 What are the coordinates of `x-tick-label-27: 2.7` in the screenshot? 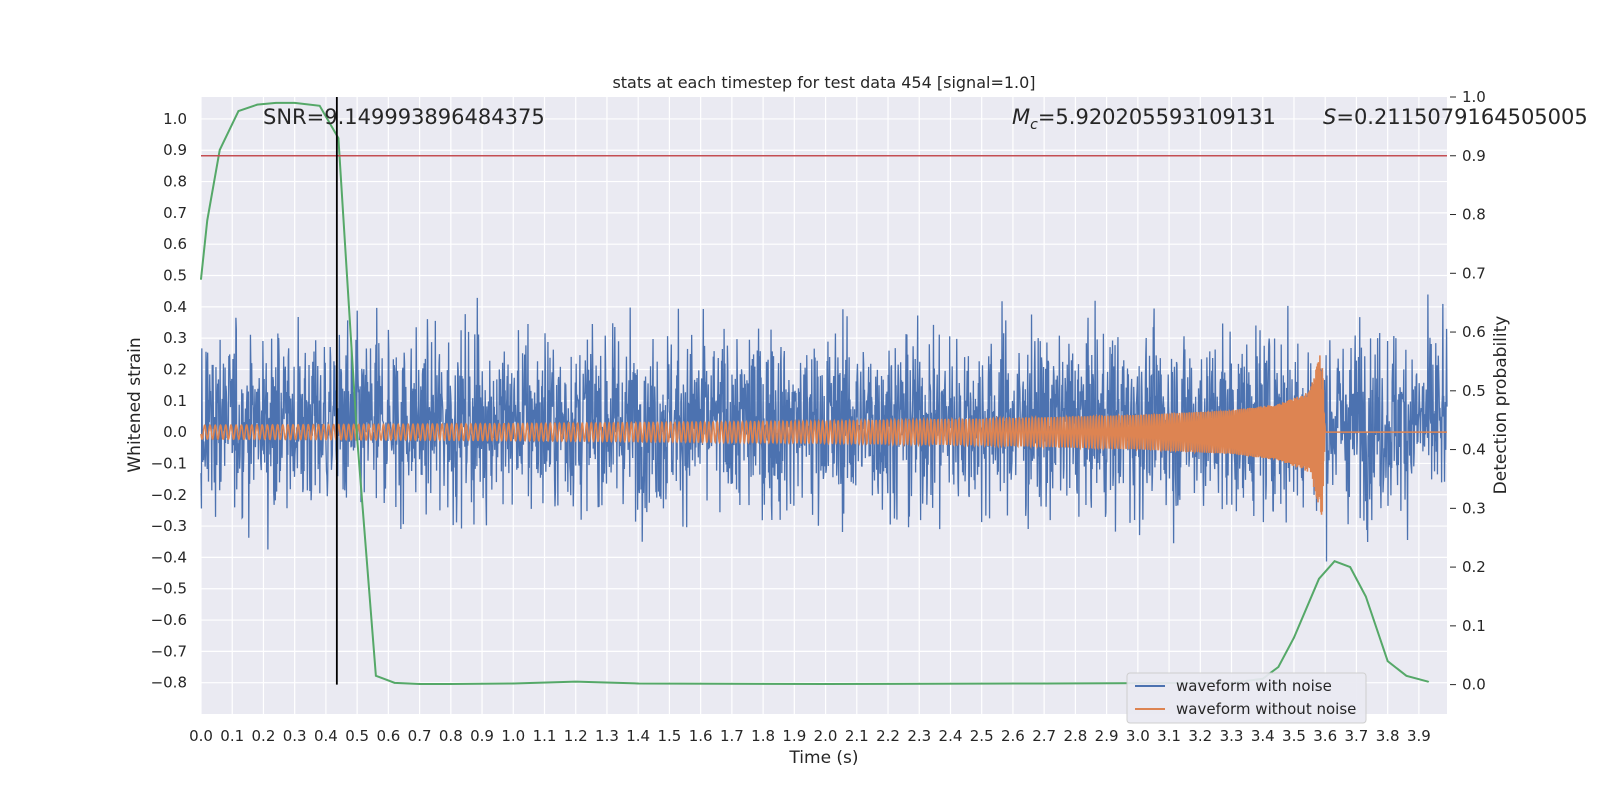 It's located at (1044, 736).